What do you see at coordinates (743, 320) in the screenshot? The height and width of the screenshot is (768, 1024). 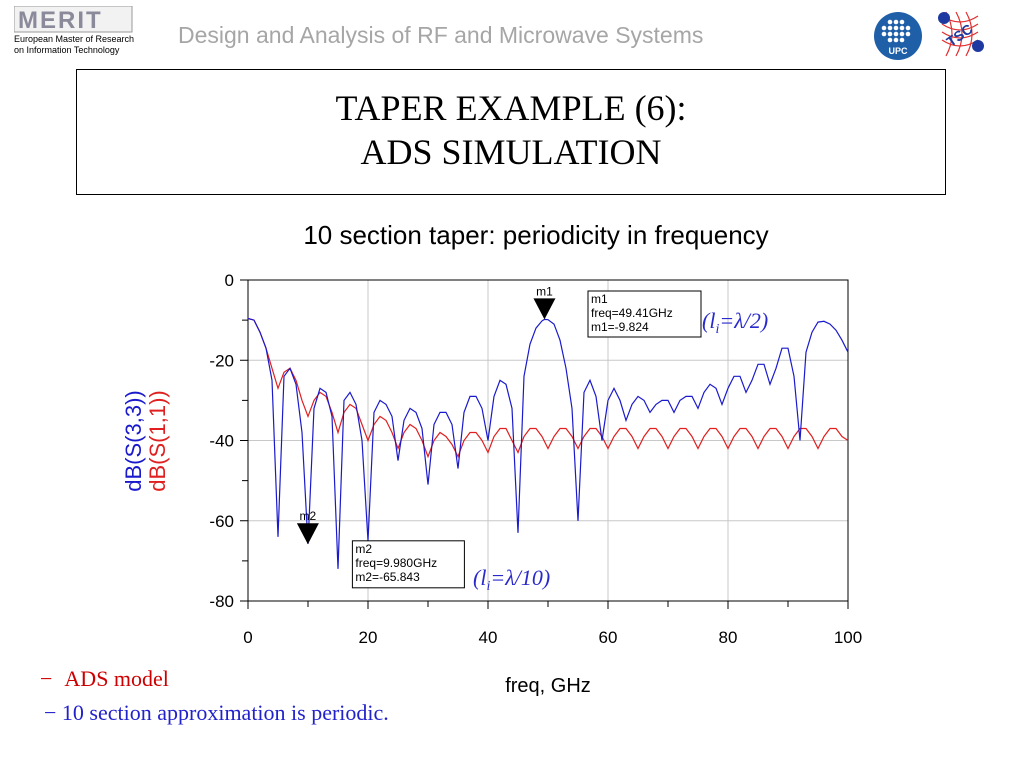 I see `annotation-half-rest: =λ/2)` at bounding box center [743, 320].